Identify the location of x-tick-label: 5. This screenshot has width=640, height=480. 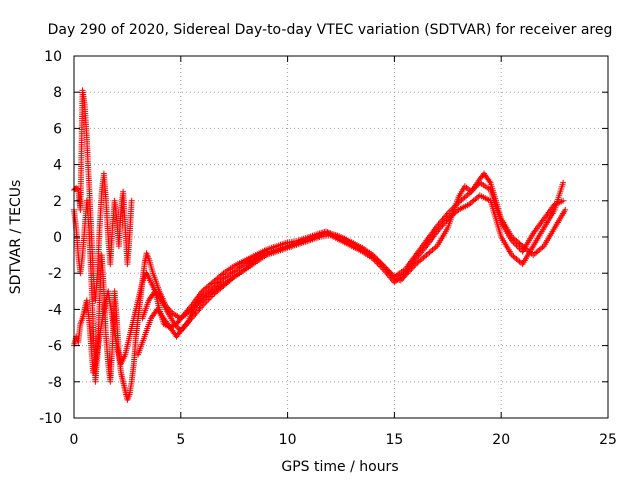
(180, 440).